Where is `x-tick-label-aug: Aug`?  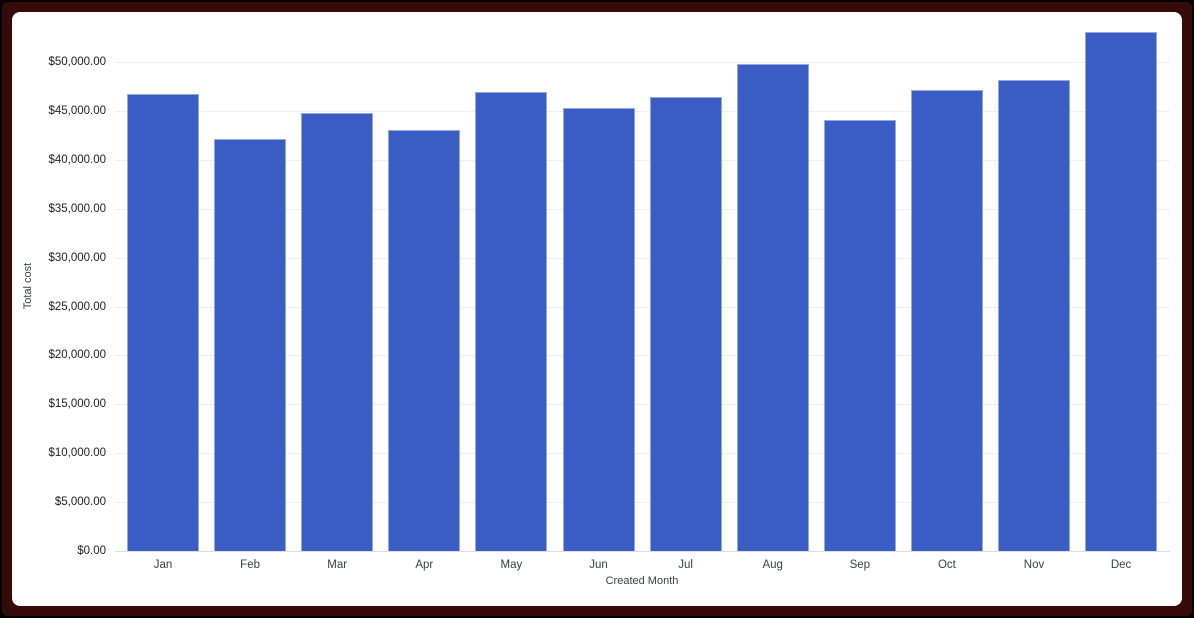
x-tick-label-aug: Aug is located at coordinates (772, 565).